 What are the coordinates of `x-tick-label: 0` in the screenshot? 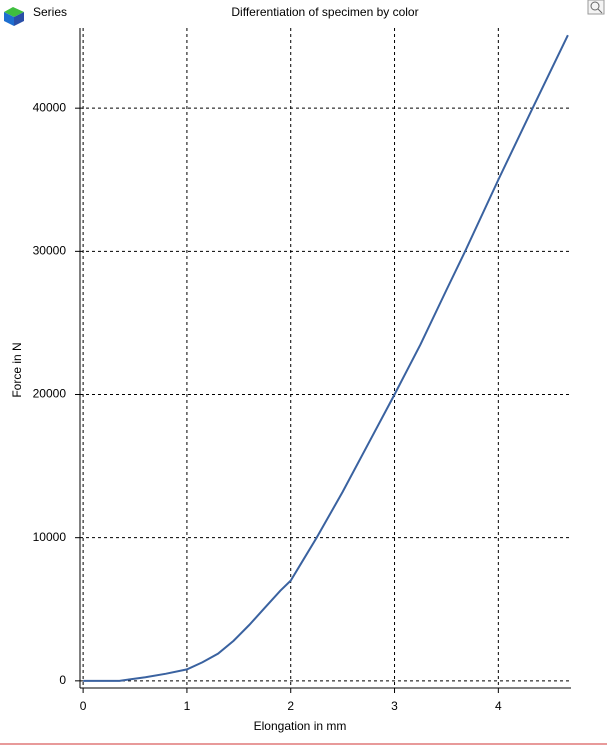 It's located at (83, 706).